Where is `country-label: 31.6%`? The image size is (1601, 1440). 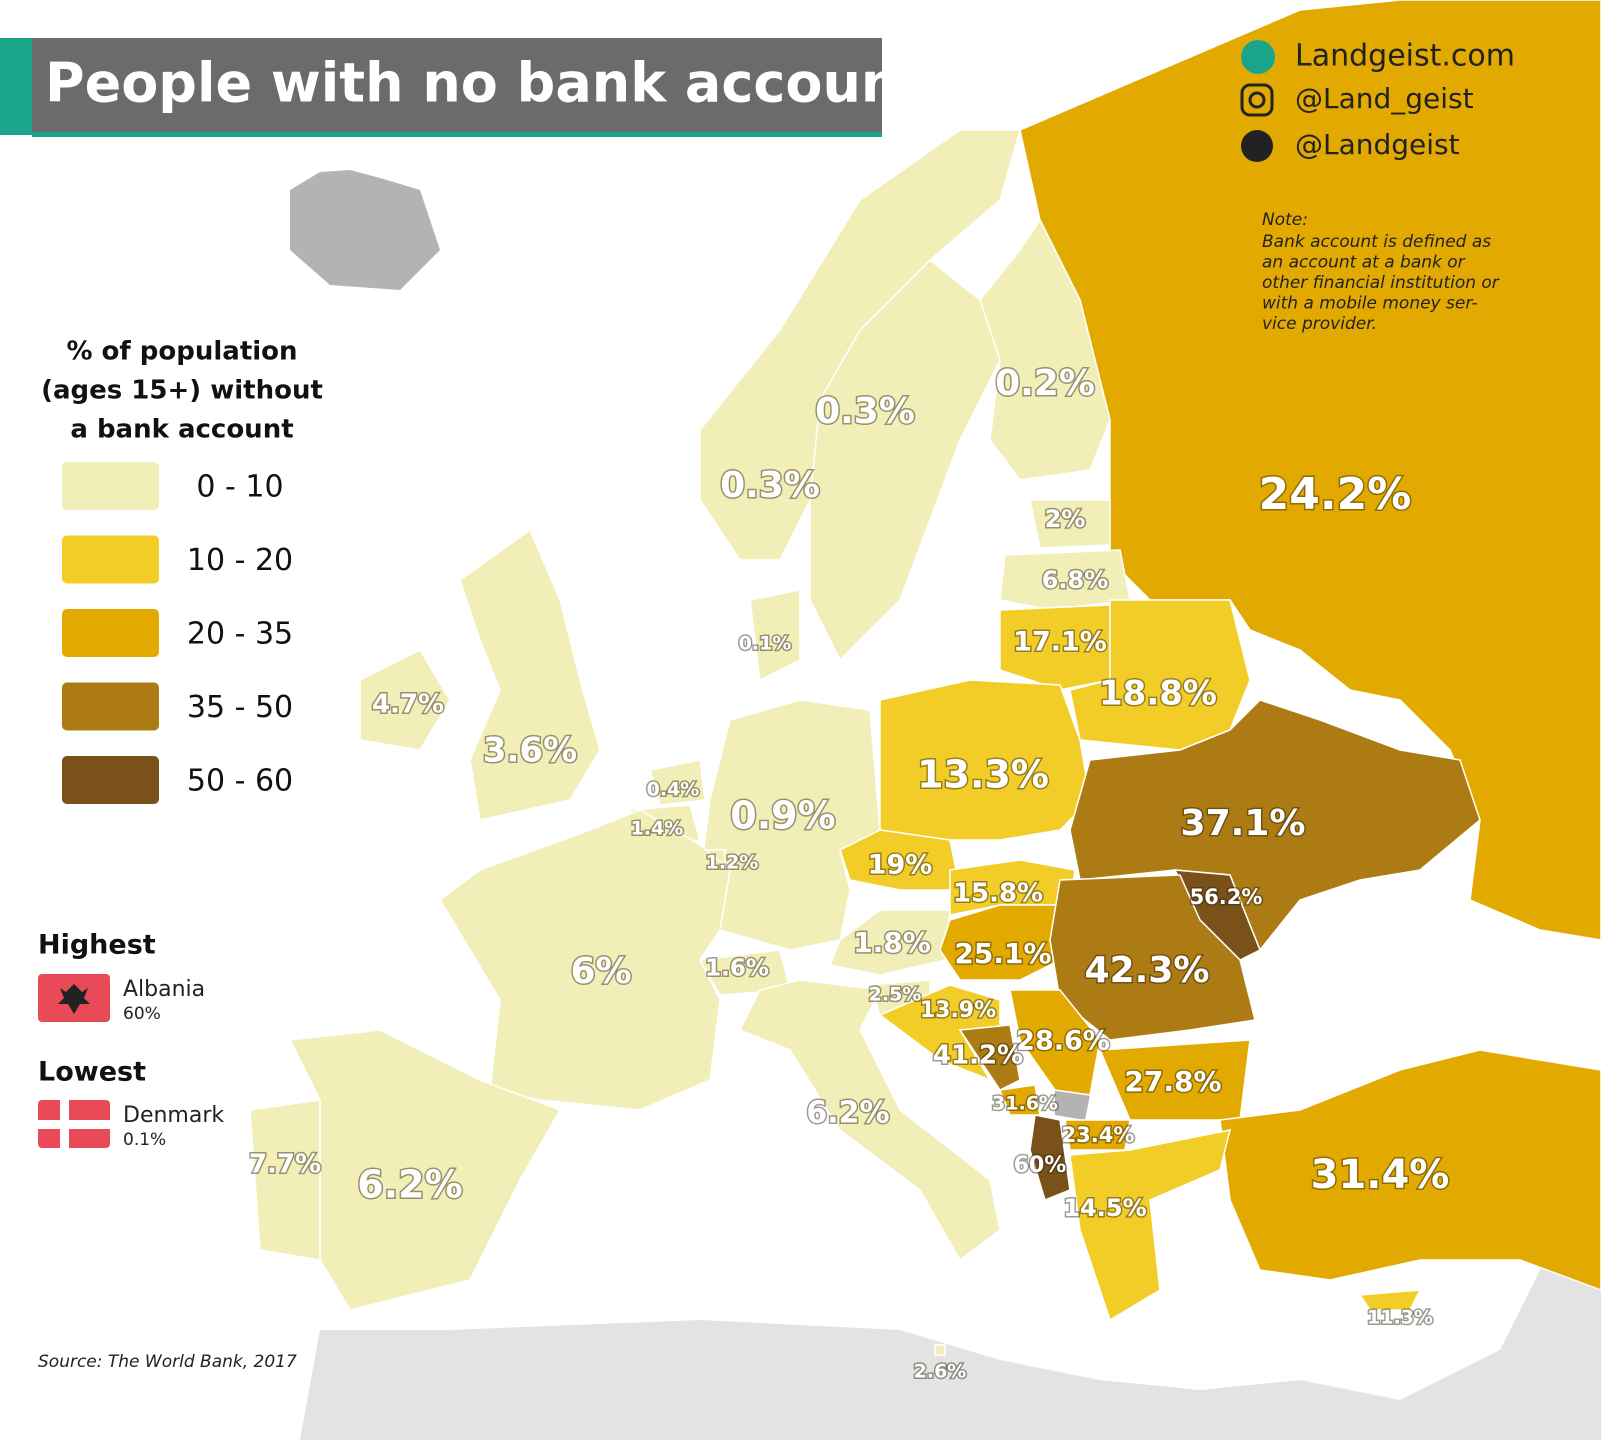 country-label: 31.6% is located at coordinates (1025, 1104).